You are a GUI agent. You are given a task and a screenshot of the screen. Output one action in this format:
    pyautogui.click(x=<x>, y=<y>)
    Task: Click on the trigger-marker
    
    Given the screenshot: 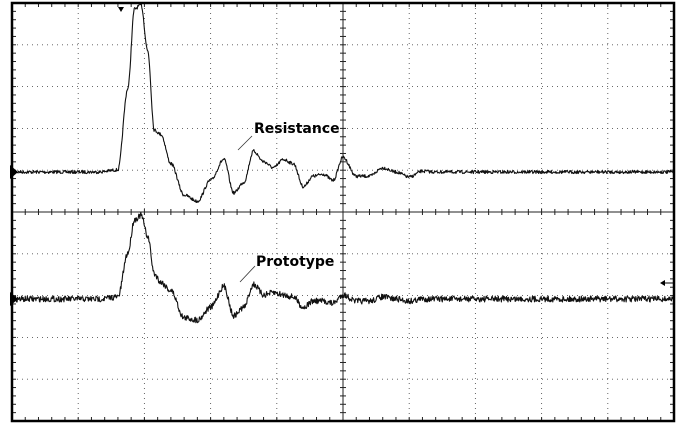 What is the action you would take?
    pyautogui.click(x=121, y=9)
    